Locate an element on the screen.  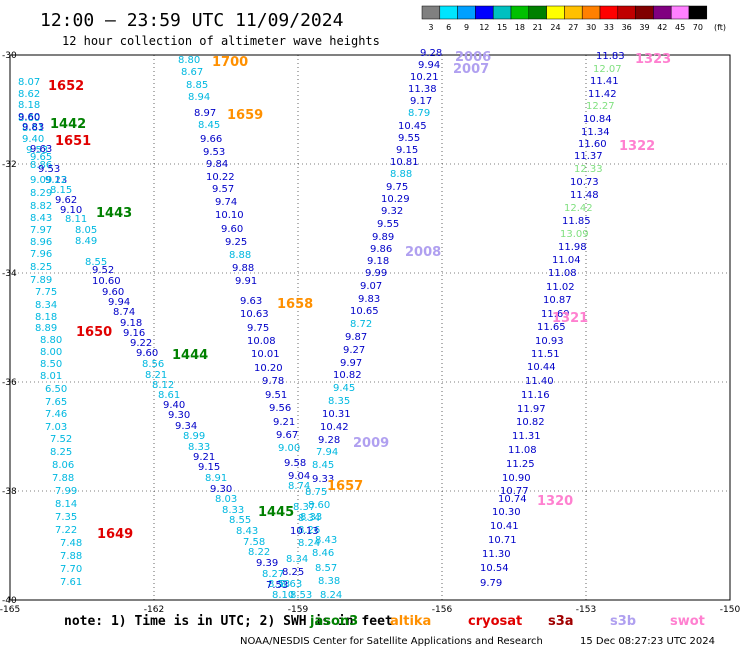
wave-height-value: 8.38 is located at coordinates (329, 581).